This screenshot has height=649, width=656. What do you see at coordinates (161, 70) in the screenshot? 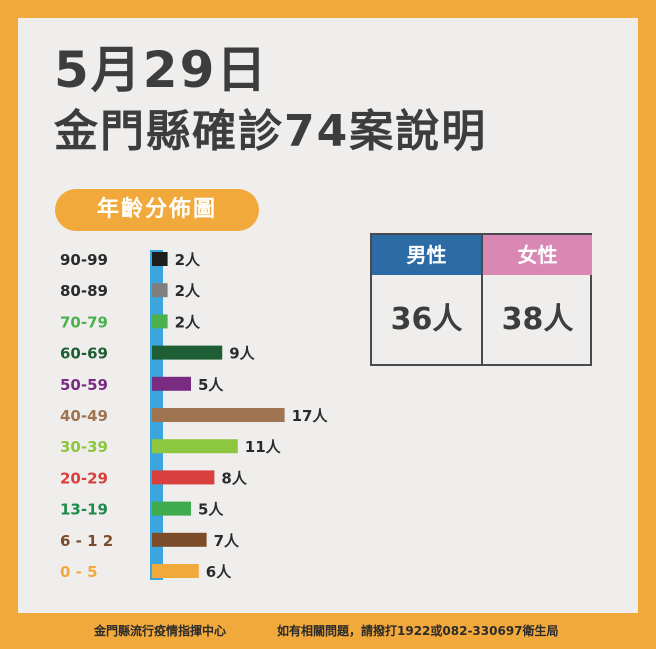
I see `date-title: 5月29日` at bounding box center [161, 70].